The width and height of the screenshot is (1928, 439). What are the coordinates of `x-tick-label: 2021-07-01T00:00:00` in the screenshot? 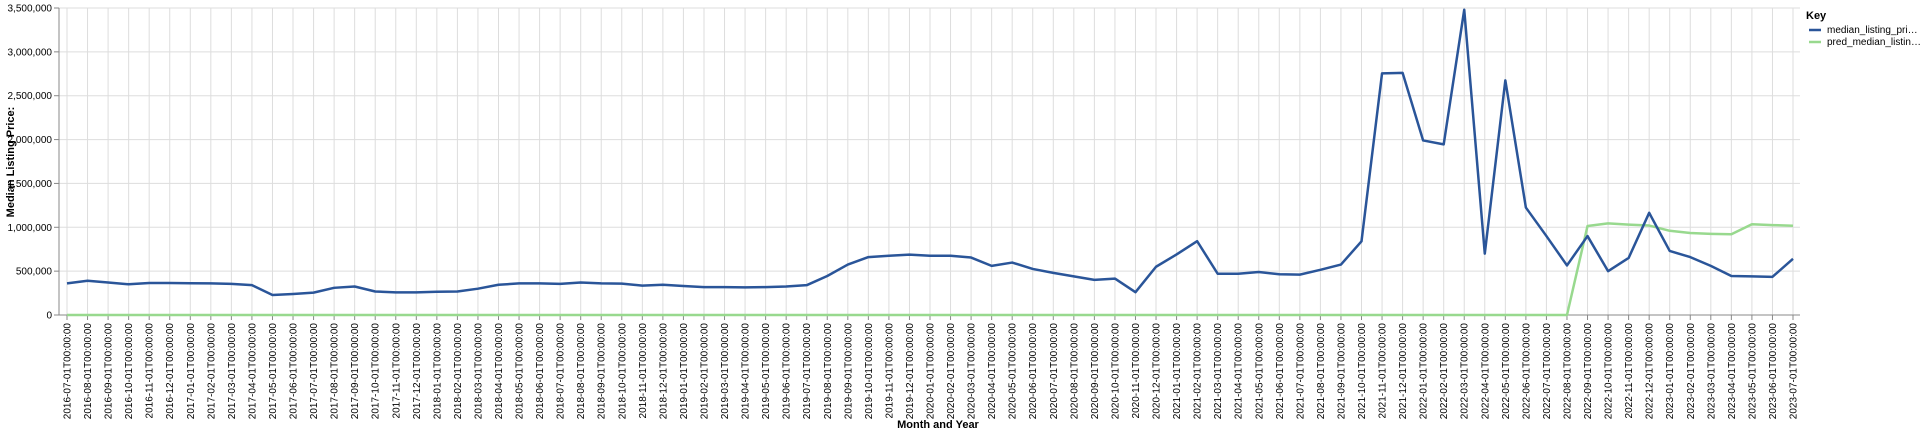 It's located at (1300, 371).